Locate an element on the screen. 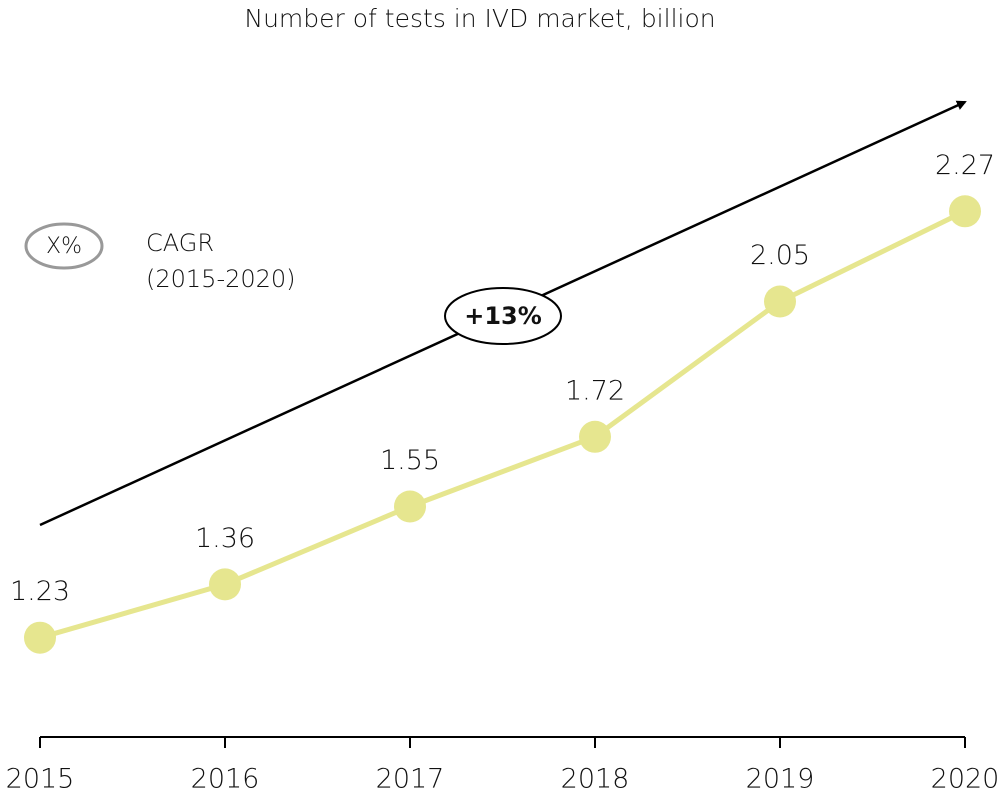  x-tick-label: 2019 is located at coordinates (780, 779).